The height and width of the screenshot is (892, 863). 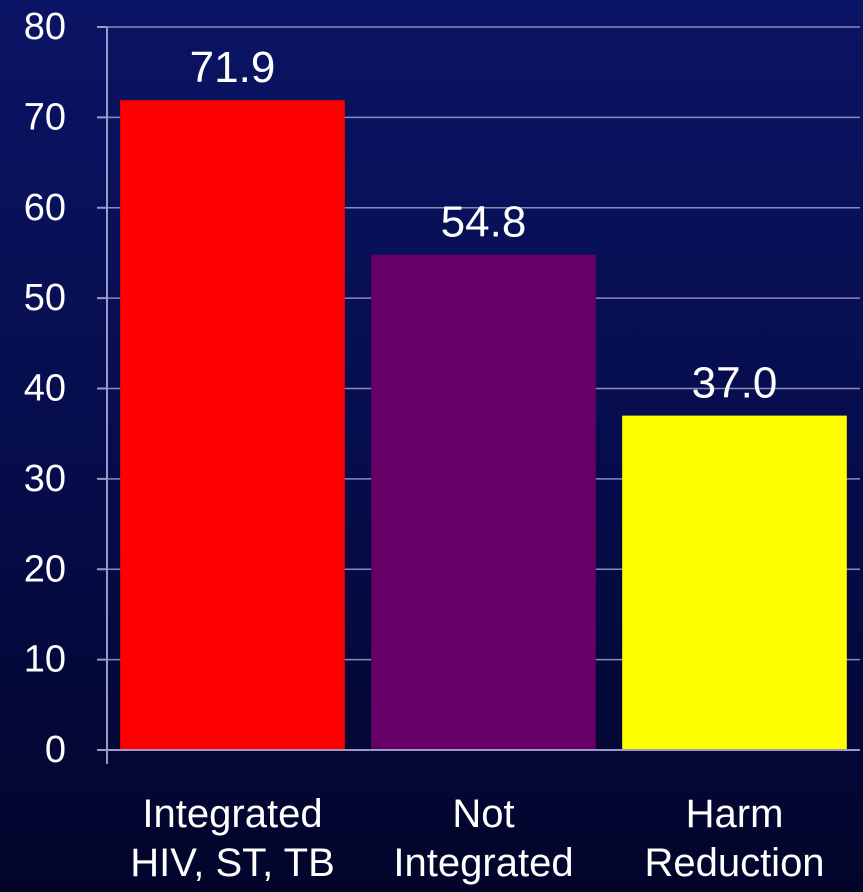 I want to click on y-tick-label: 70, so click(x=45, y=117).